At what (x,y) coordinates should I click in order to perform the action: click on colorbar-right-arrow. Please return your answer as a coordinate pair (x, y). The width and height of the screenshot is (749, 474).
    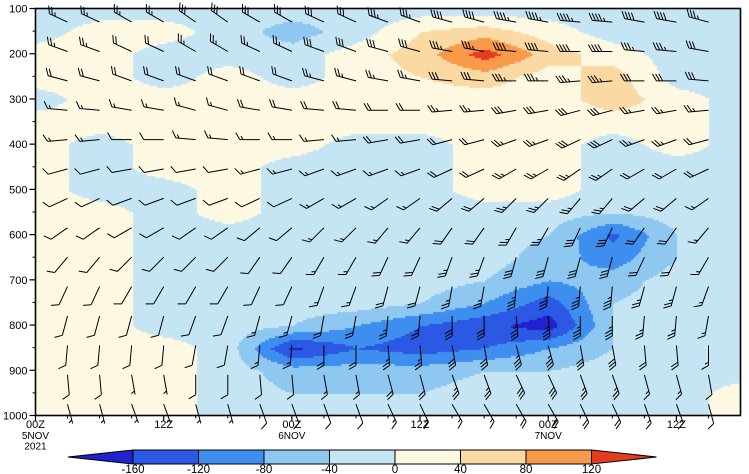
    Looking at the image, I should click on (624, 457).